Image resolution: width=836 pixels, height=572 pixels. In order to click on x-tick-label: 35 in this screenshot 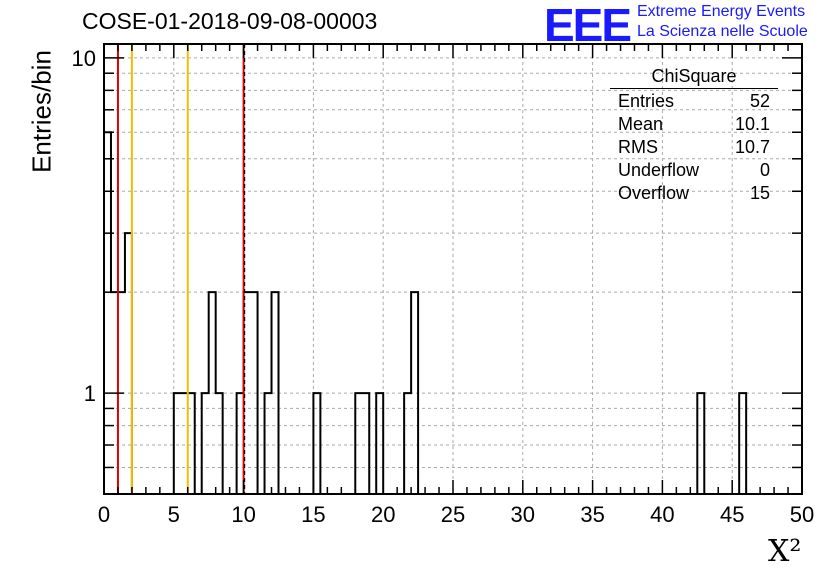, I will do `click(592, 514)`.